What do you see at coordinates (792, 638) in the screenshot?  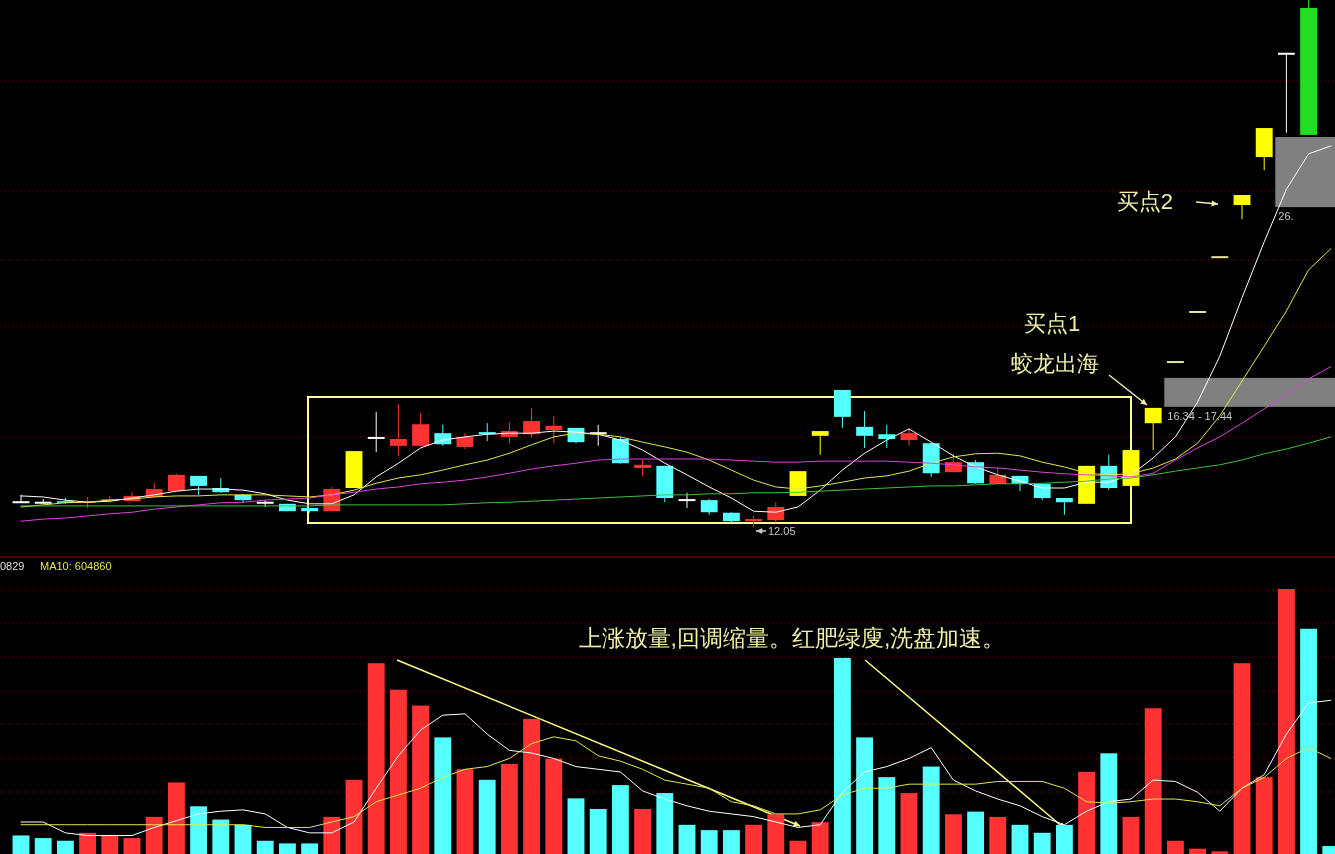 I see `annotation: 上涨放量,回调缩量。红肥绿廋,洗盘加速。` at bounding box center [792, 638].